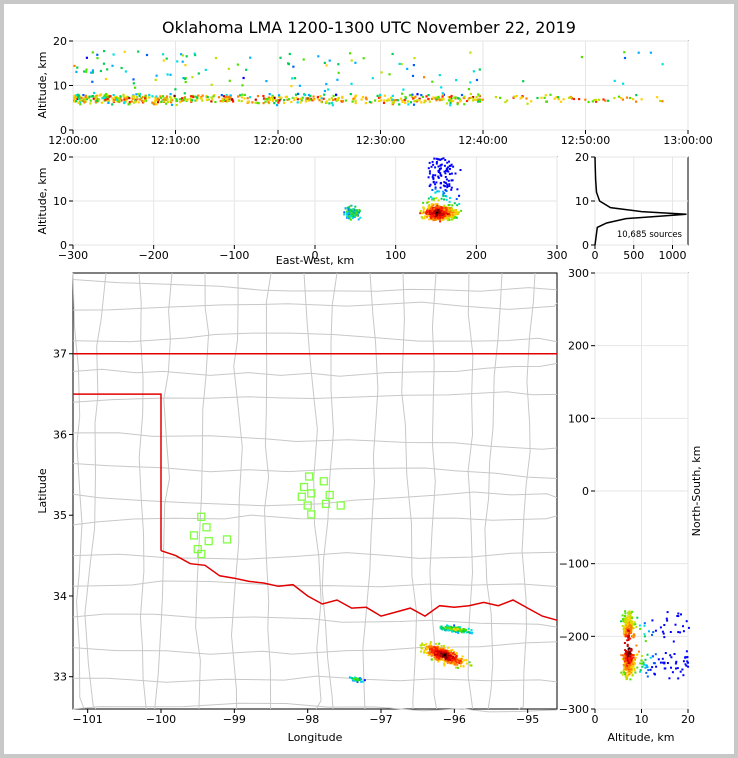 The height and width of the screenshot is (758, 738). I want to click on north-south-xlabel: Altitude, km, so click(640, 737).